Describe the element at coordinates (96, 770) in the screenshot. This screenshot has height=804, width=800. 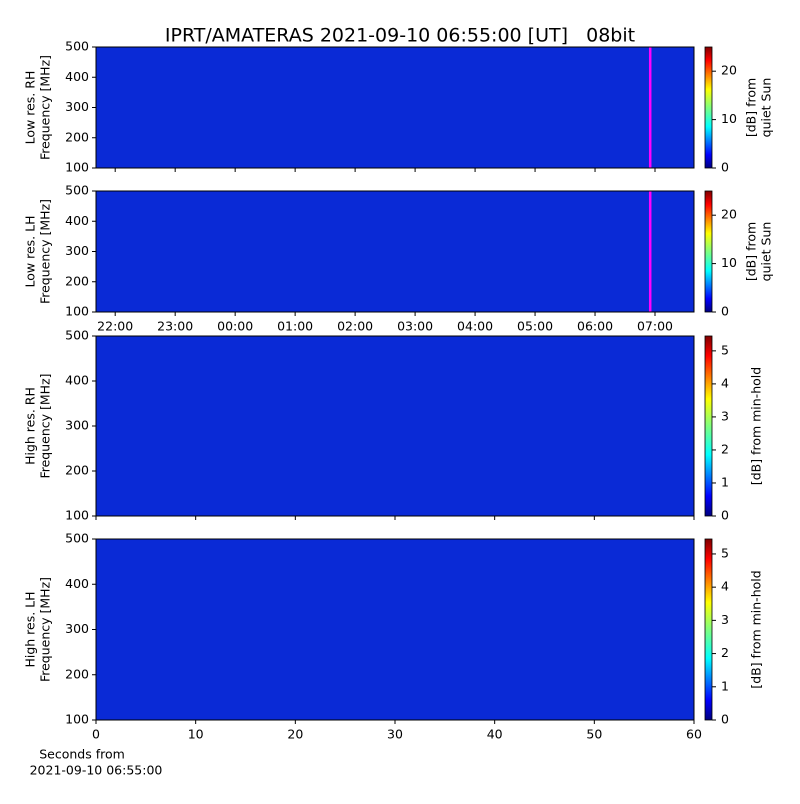
I see `x-axis-label: 2021-09-10 06:55:00` at that location.